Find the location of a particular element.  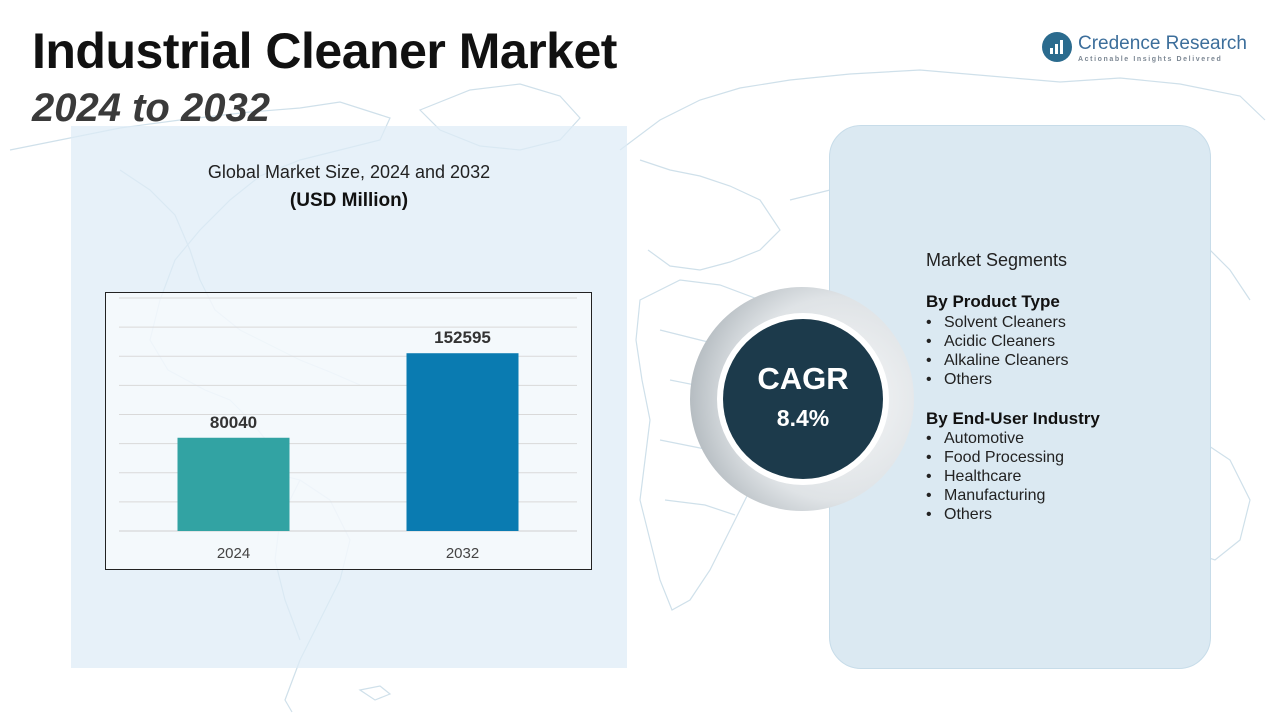

market-size-bar-chart: 80040 2024 152595 2032 is located at coordinates (348, 431).